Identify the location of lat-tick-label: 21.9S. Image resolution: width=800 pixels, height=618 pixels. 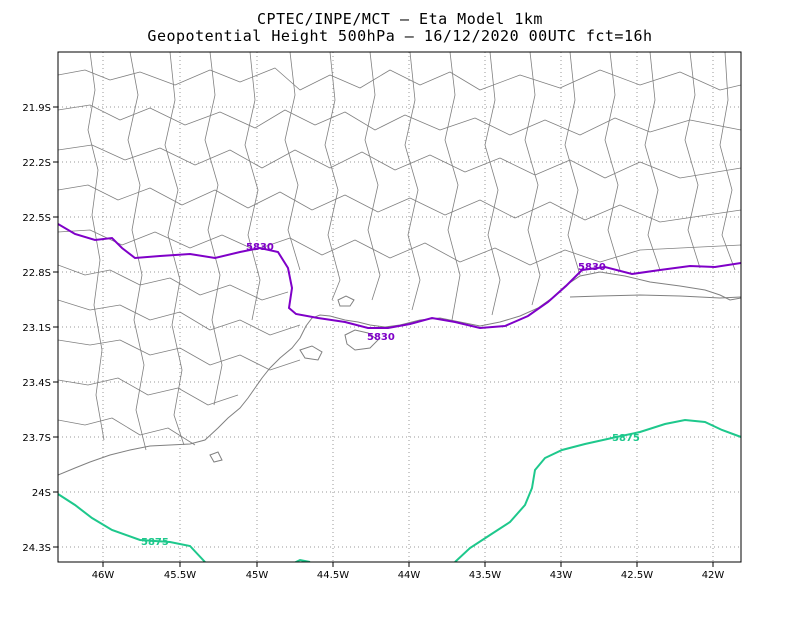
(36, 108).